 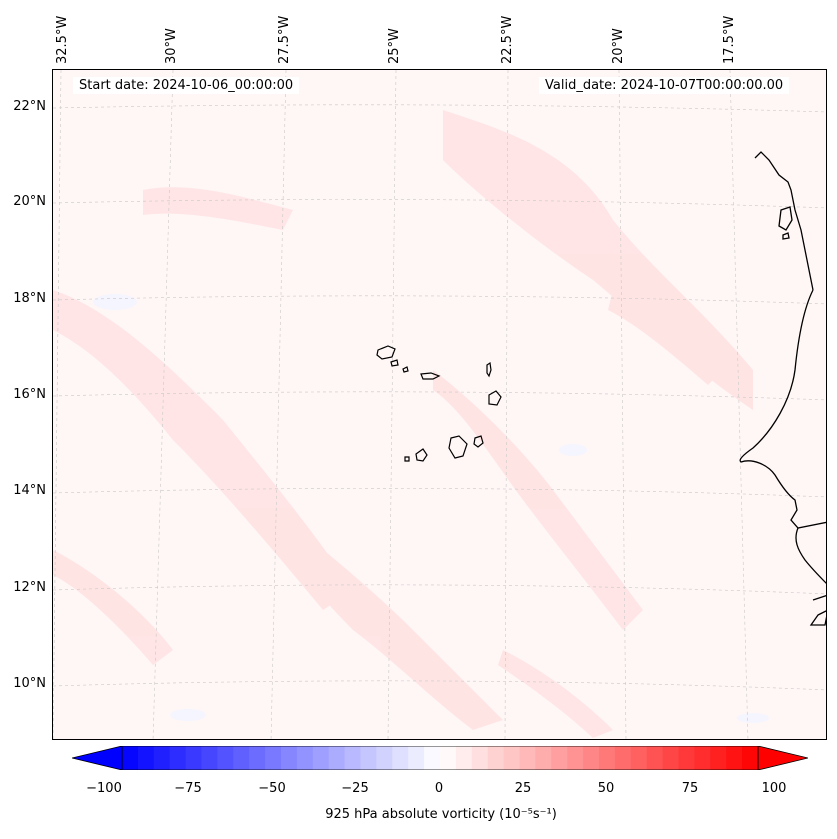 I want to click on lat-label-14n: 14°N, so click(x=29, y=490).